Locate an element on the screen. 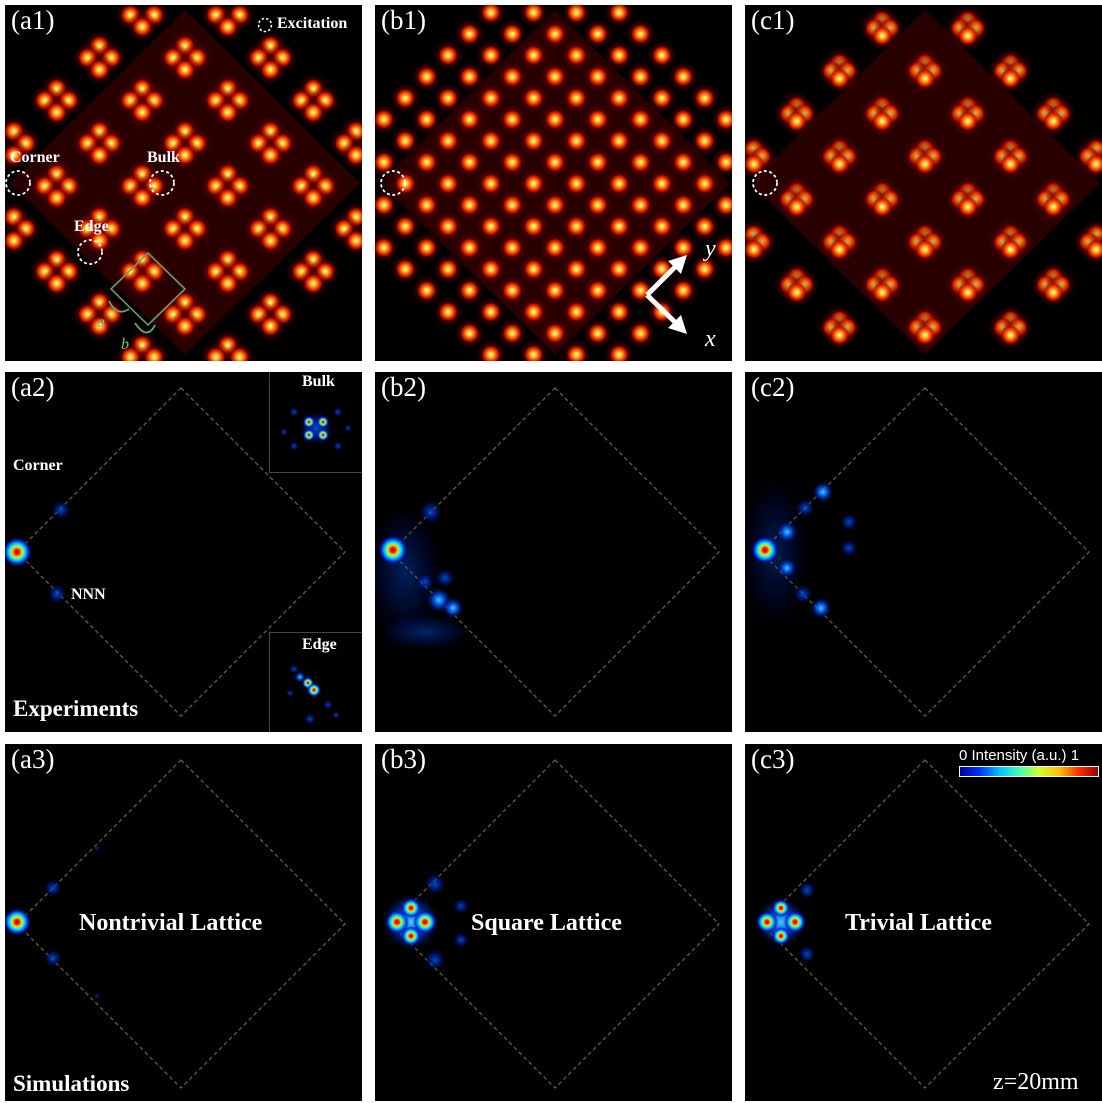 This screenshot has width=1102, height=1103. unit-cell-outline is located at coordinates (148, 289).